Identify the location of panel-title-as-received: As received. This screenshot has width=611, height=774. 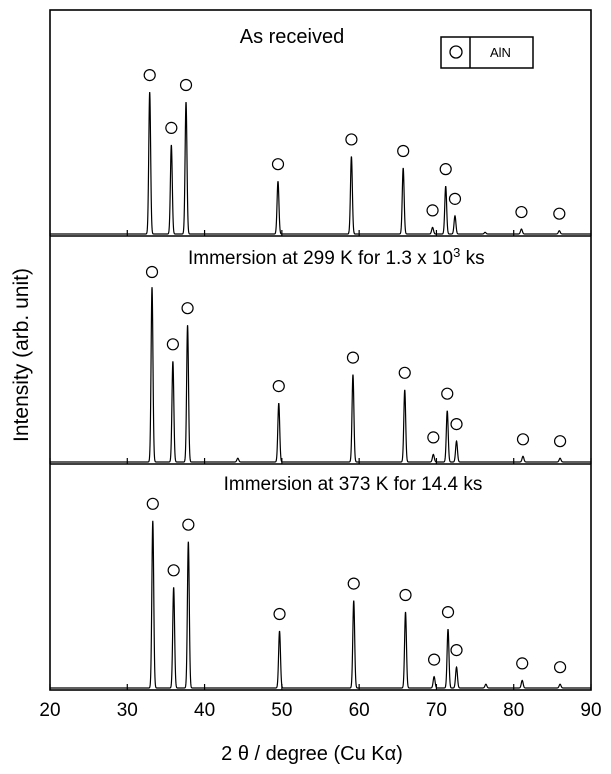
(292, 37).